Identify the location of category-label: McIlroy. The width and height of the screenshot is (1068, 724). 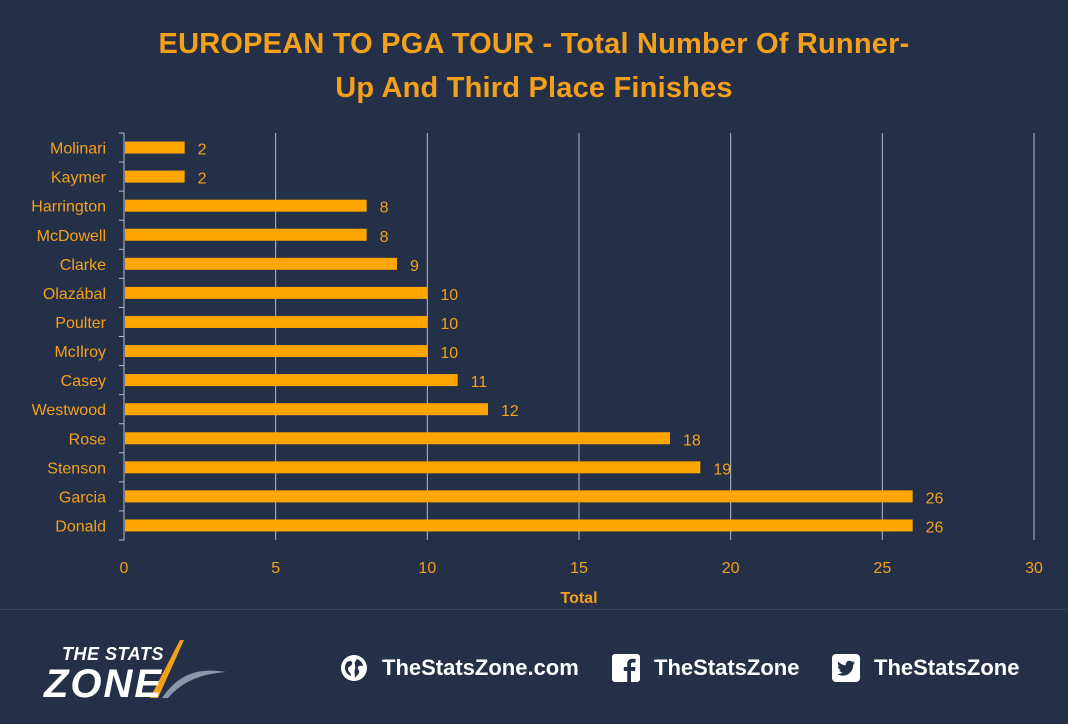
(80, 352).